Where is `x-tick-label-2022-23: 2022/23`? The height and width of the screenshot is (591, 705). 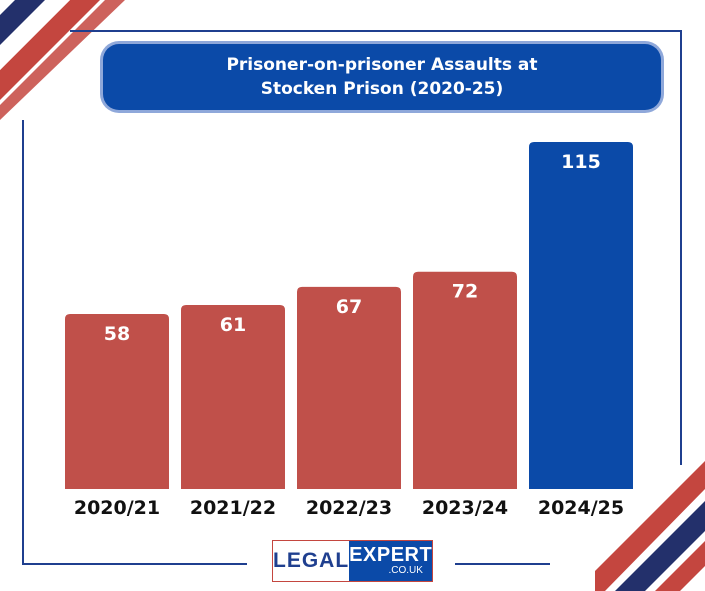 x-tick-label-2022-23: 2022/23 is located at coordinates (349, 508).